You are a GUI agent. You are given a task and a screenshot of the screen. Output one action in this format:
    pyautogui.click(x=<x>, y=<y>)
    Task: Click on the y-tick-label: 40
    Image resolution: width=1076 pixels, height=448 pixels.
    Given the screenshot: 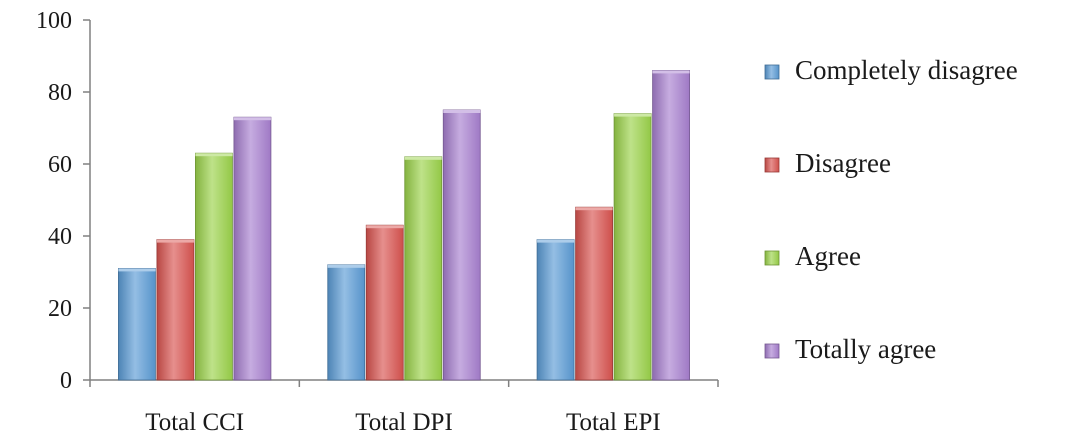 What is the action you would take?
    pyautogui.click(x=60, y=237)
    